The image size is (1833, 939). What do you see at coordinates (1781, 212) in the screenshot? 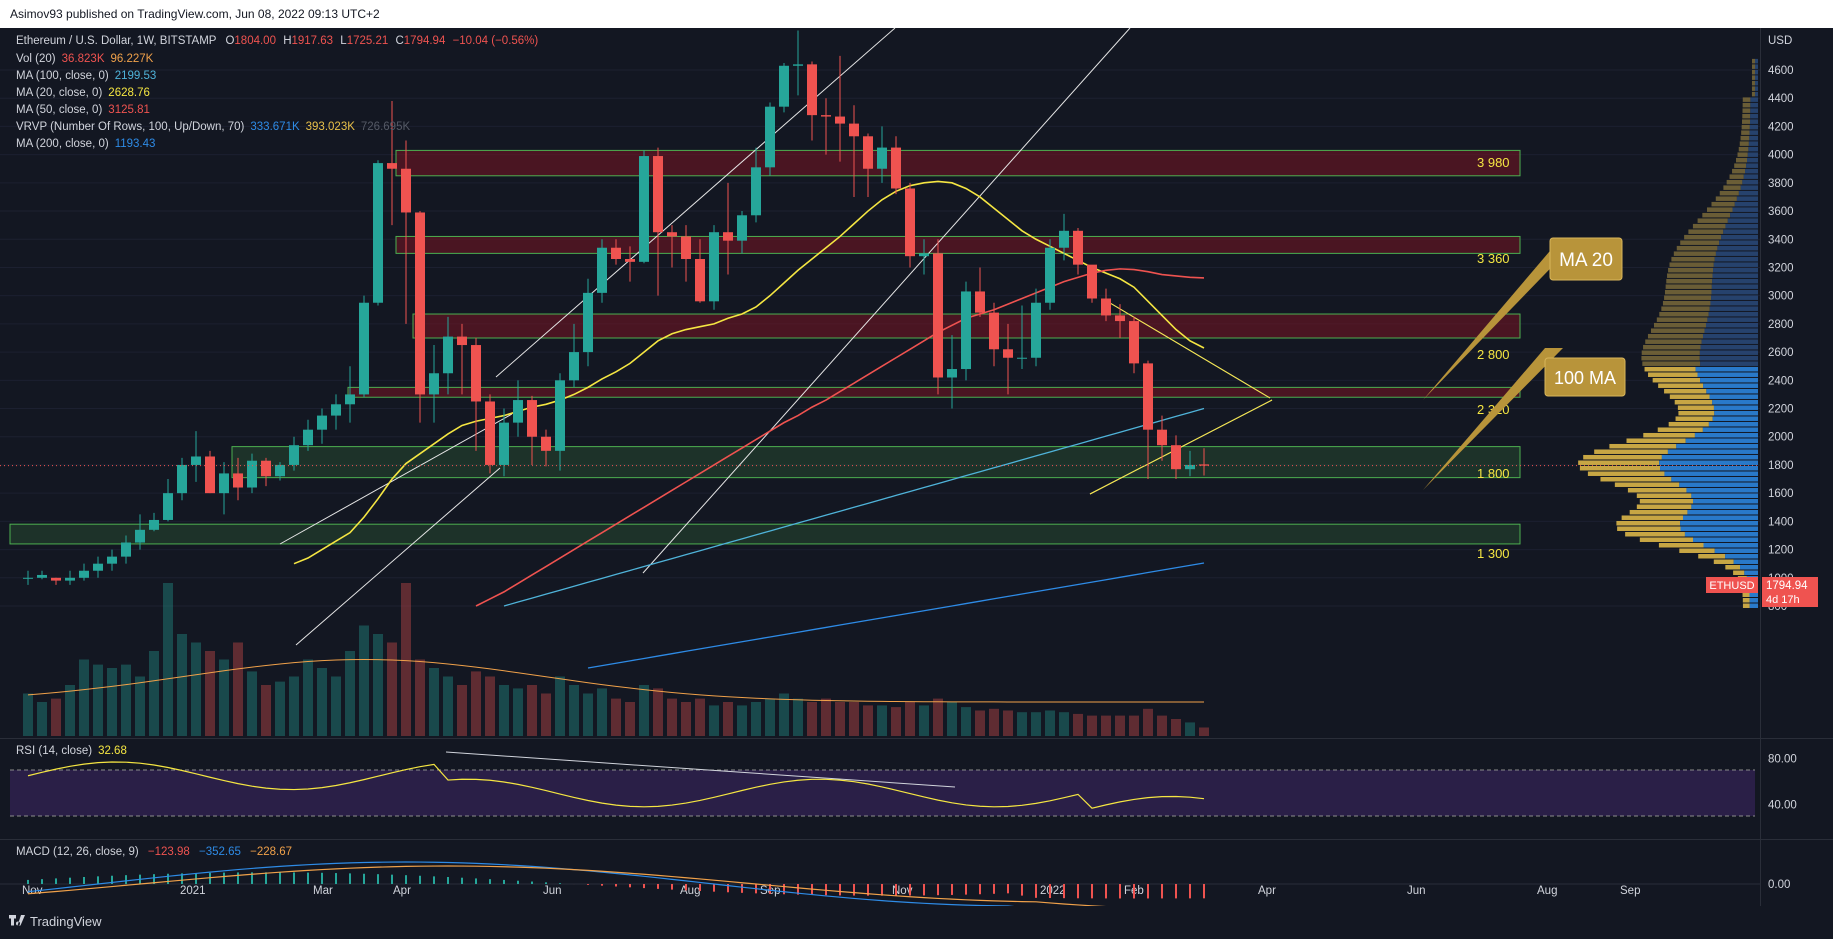
I see `price-tick-label: 3600` at bounding box center [1781, 212].